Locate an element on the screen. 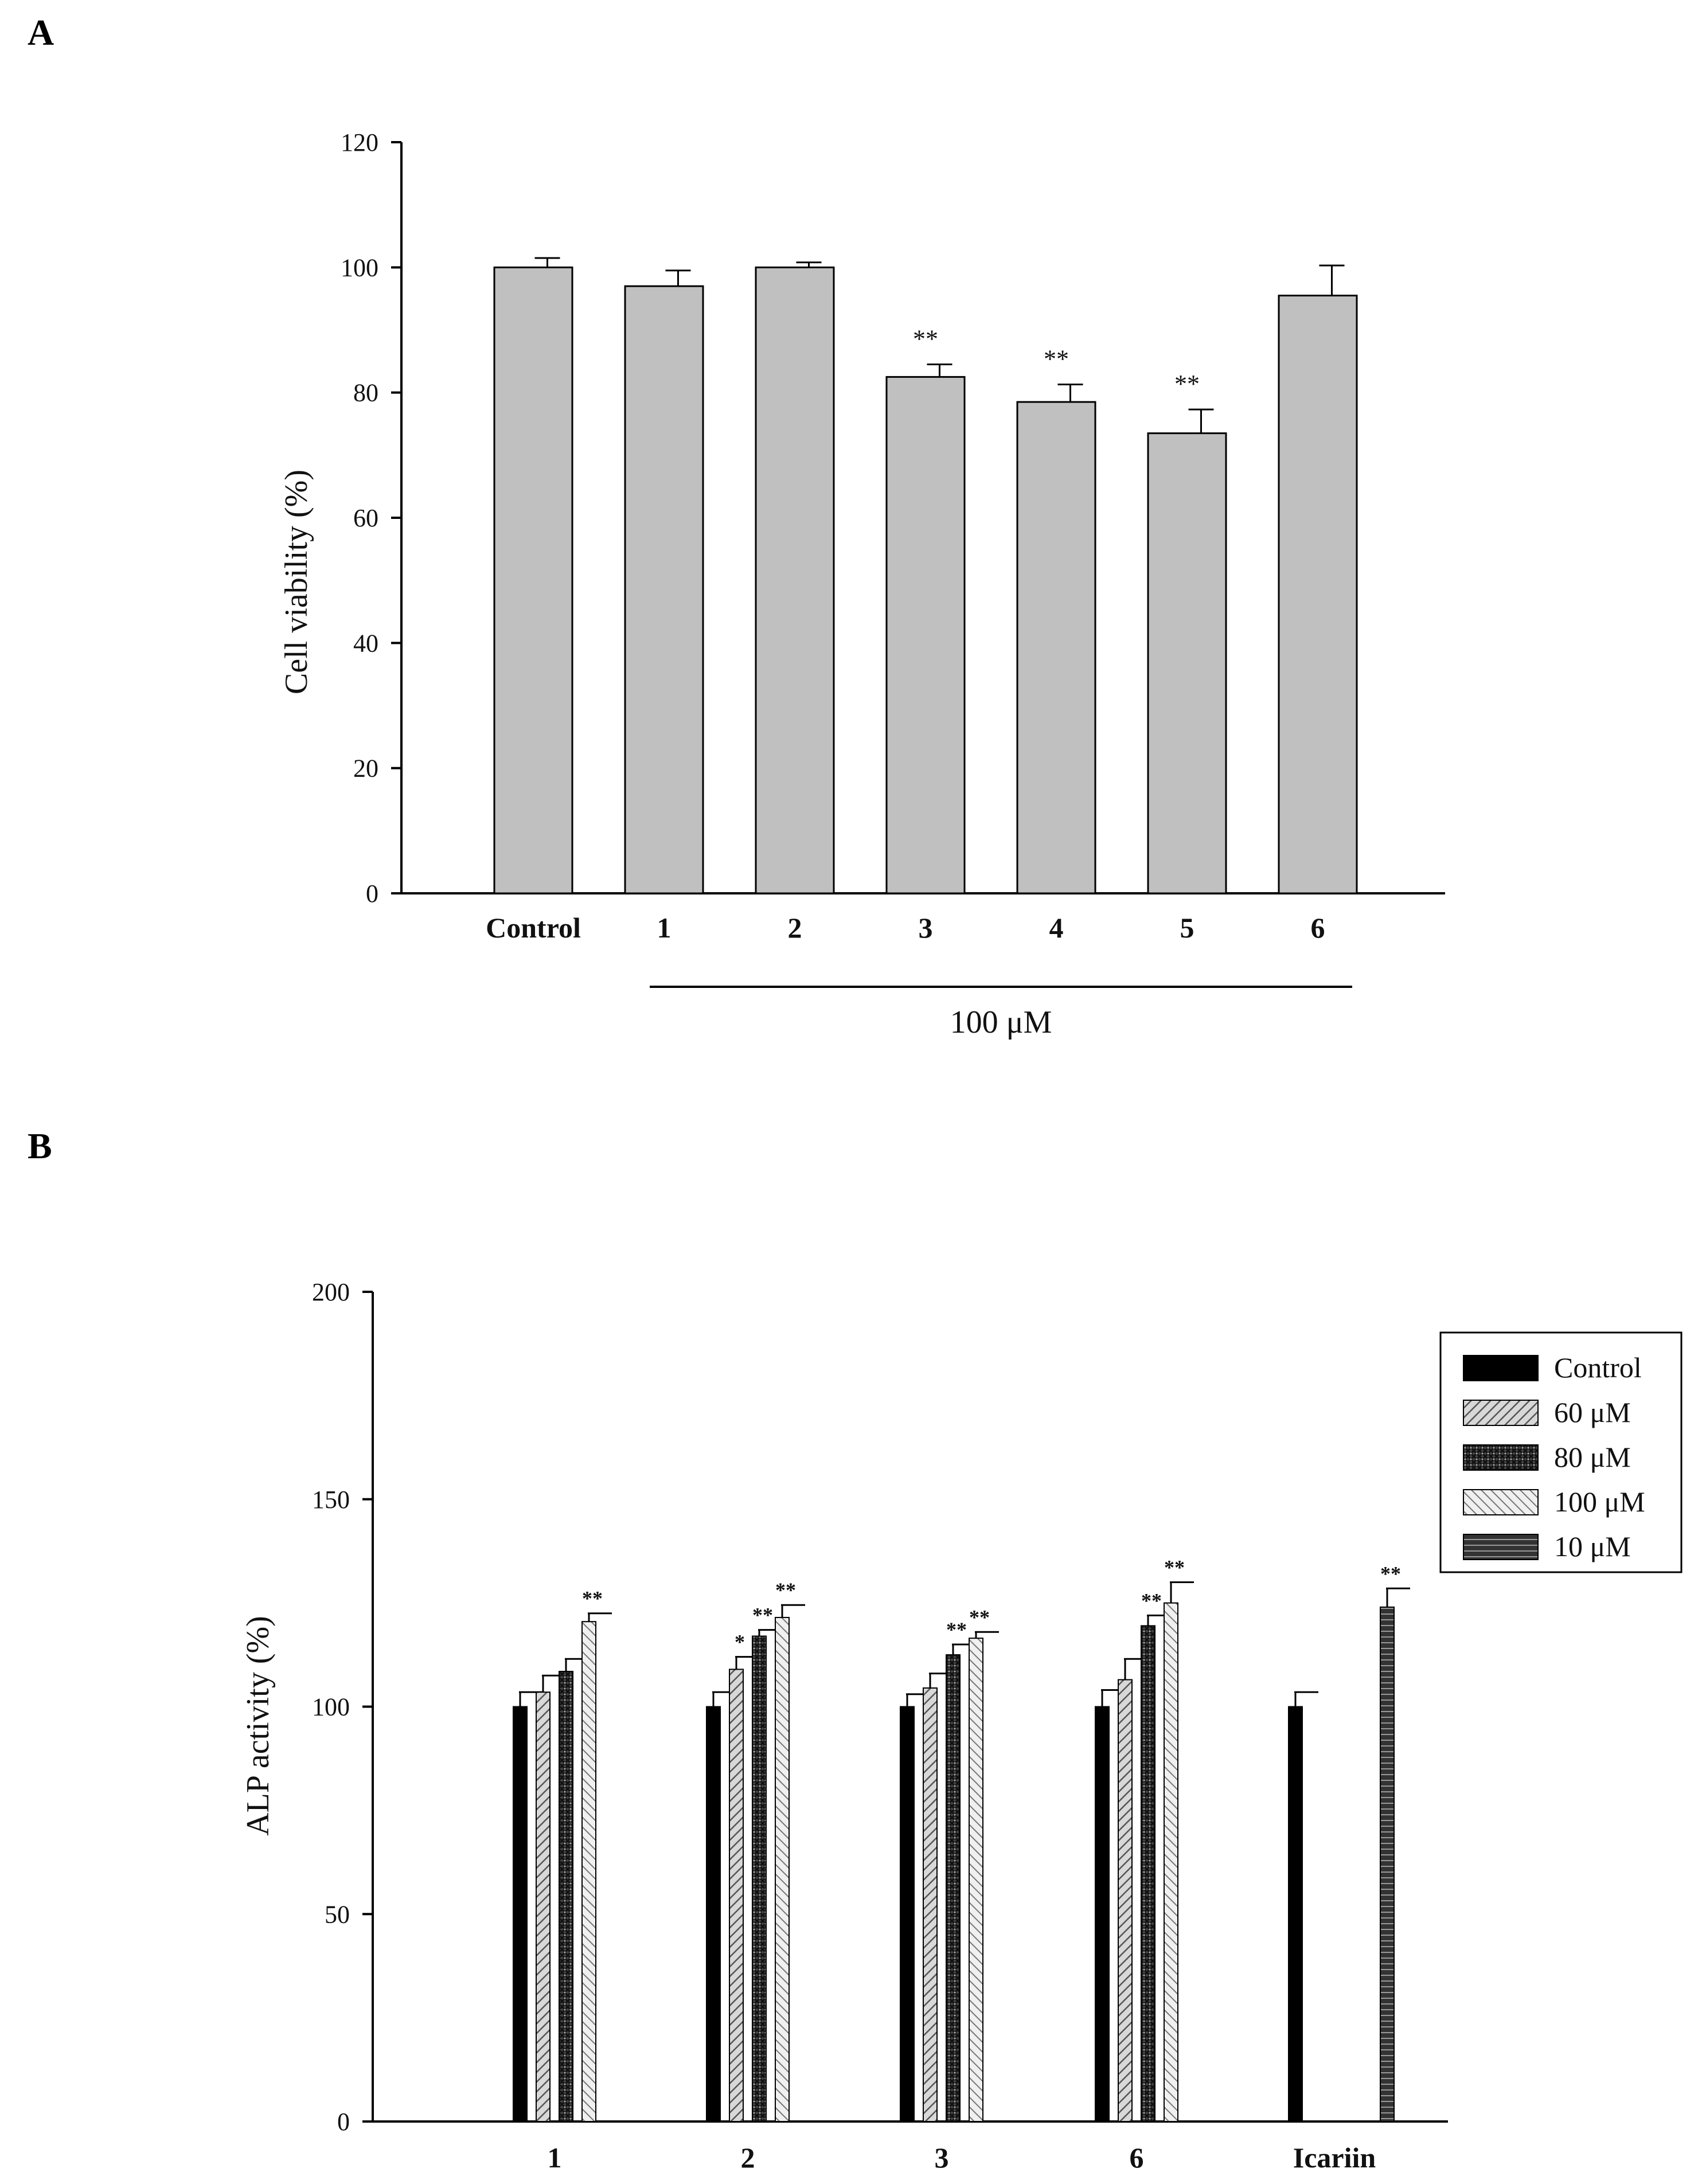  panel-label-a: A is located at coordinates (41, 32).